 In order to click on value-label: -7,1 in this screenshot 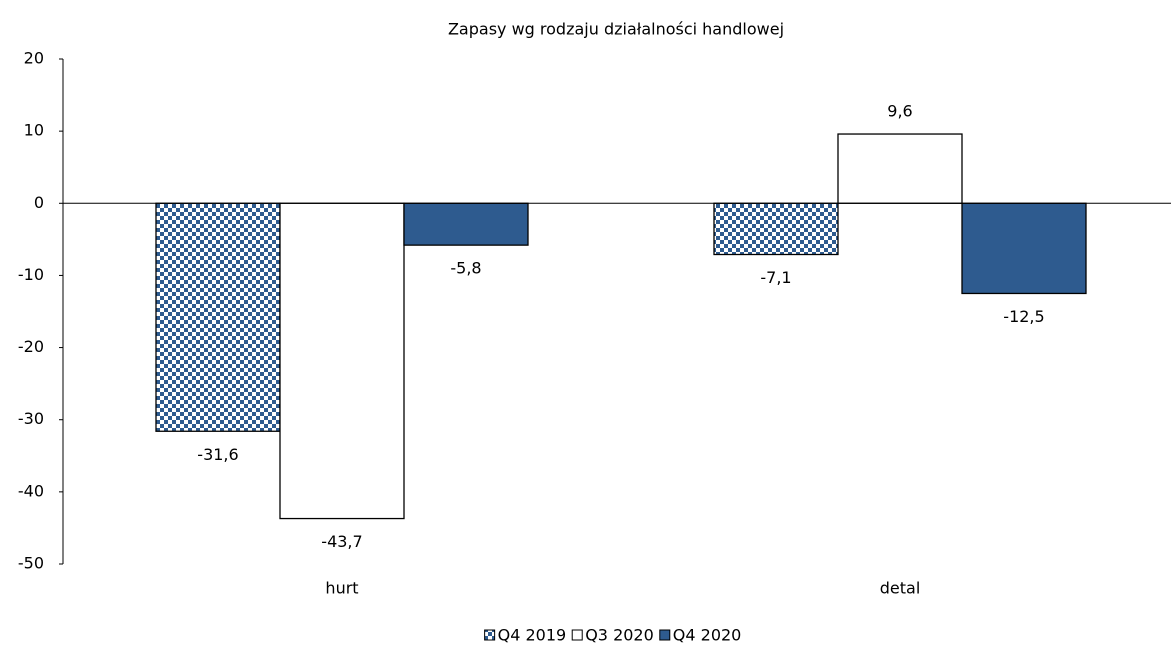, I will do `click(775, 277)`.